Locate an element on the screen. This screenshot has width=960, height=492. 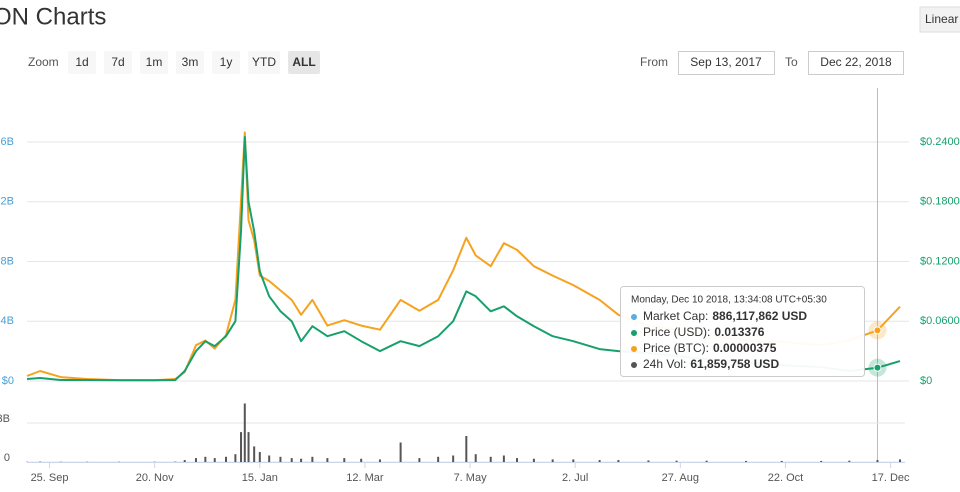
page-title: ON Charts is located at coordinates (53, 16).